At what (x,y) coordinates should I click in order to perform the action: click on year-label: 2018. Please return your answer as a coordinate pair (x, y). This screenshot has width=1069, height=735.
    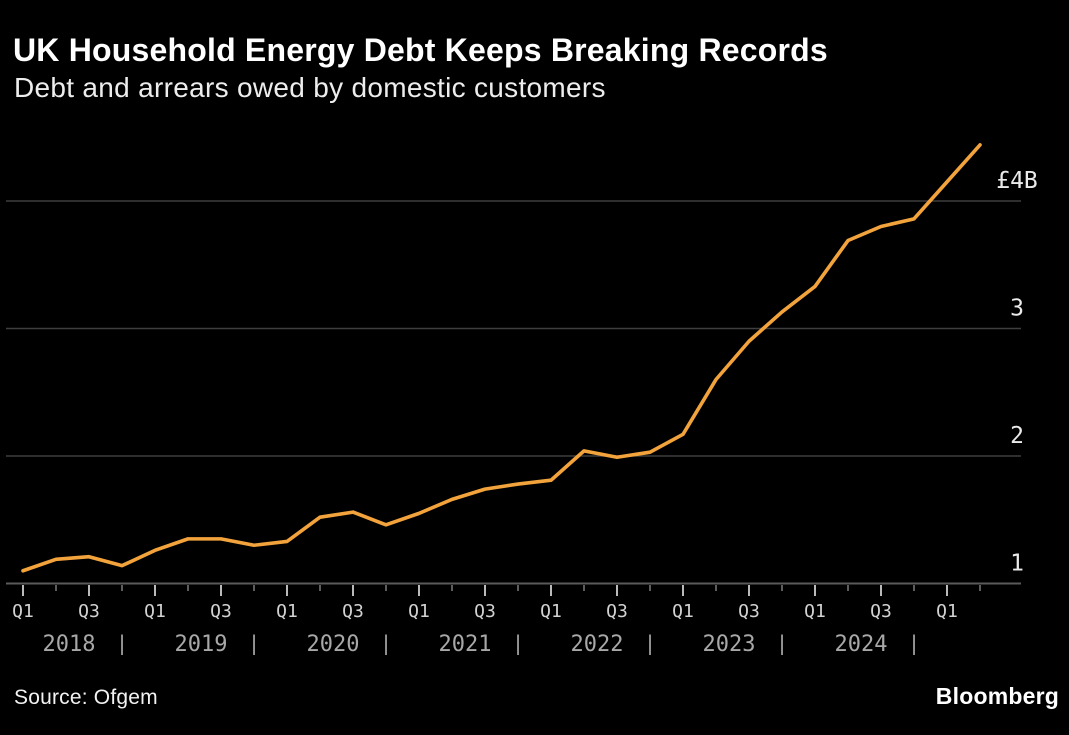
    Looking at the image, I should click on (69, 644).